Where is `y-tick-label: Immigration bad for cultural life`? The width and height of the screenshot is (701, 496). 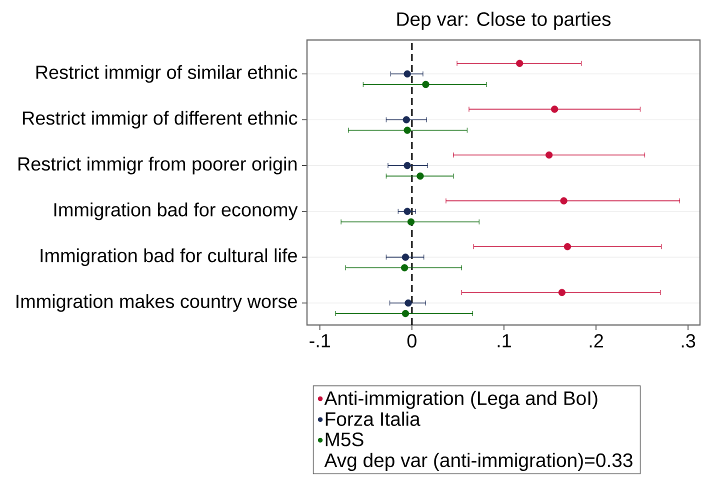
y-tick-label: Immigration bad for cultural life is located at coordinates (168, 257).